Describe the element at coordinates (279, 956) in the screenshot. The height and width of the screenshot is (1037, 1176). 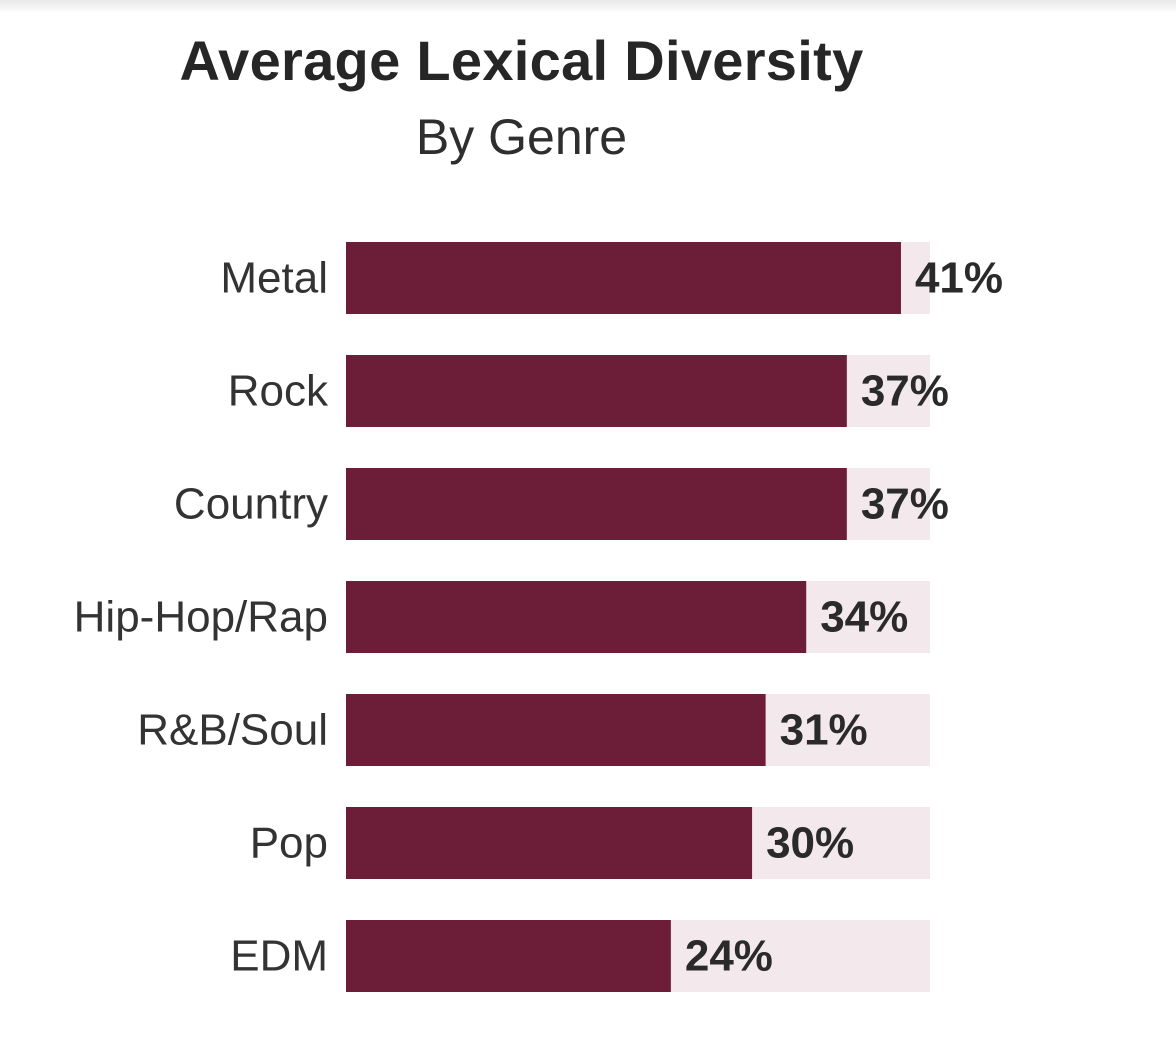
I see `category-label-edm: EDM` at that location.